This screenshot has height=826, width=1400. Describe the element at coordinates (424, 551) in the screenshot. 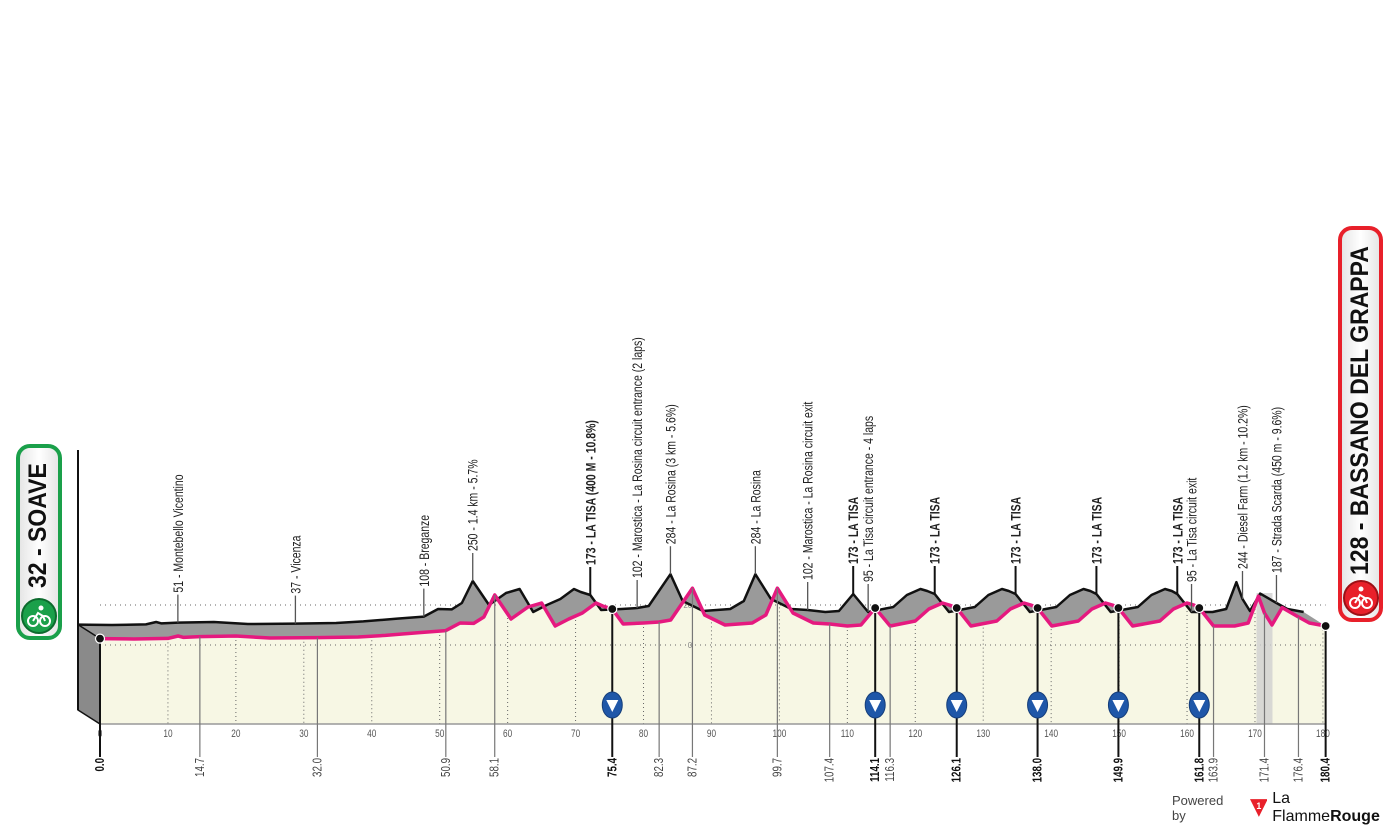

I see `waypoint-label: 108 - Breganze` at that location.